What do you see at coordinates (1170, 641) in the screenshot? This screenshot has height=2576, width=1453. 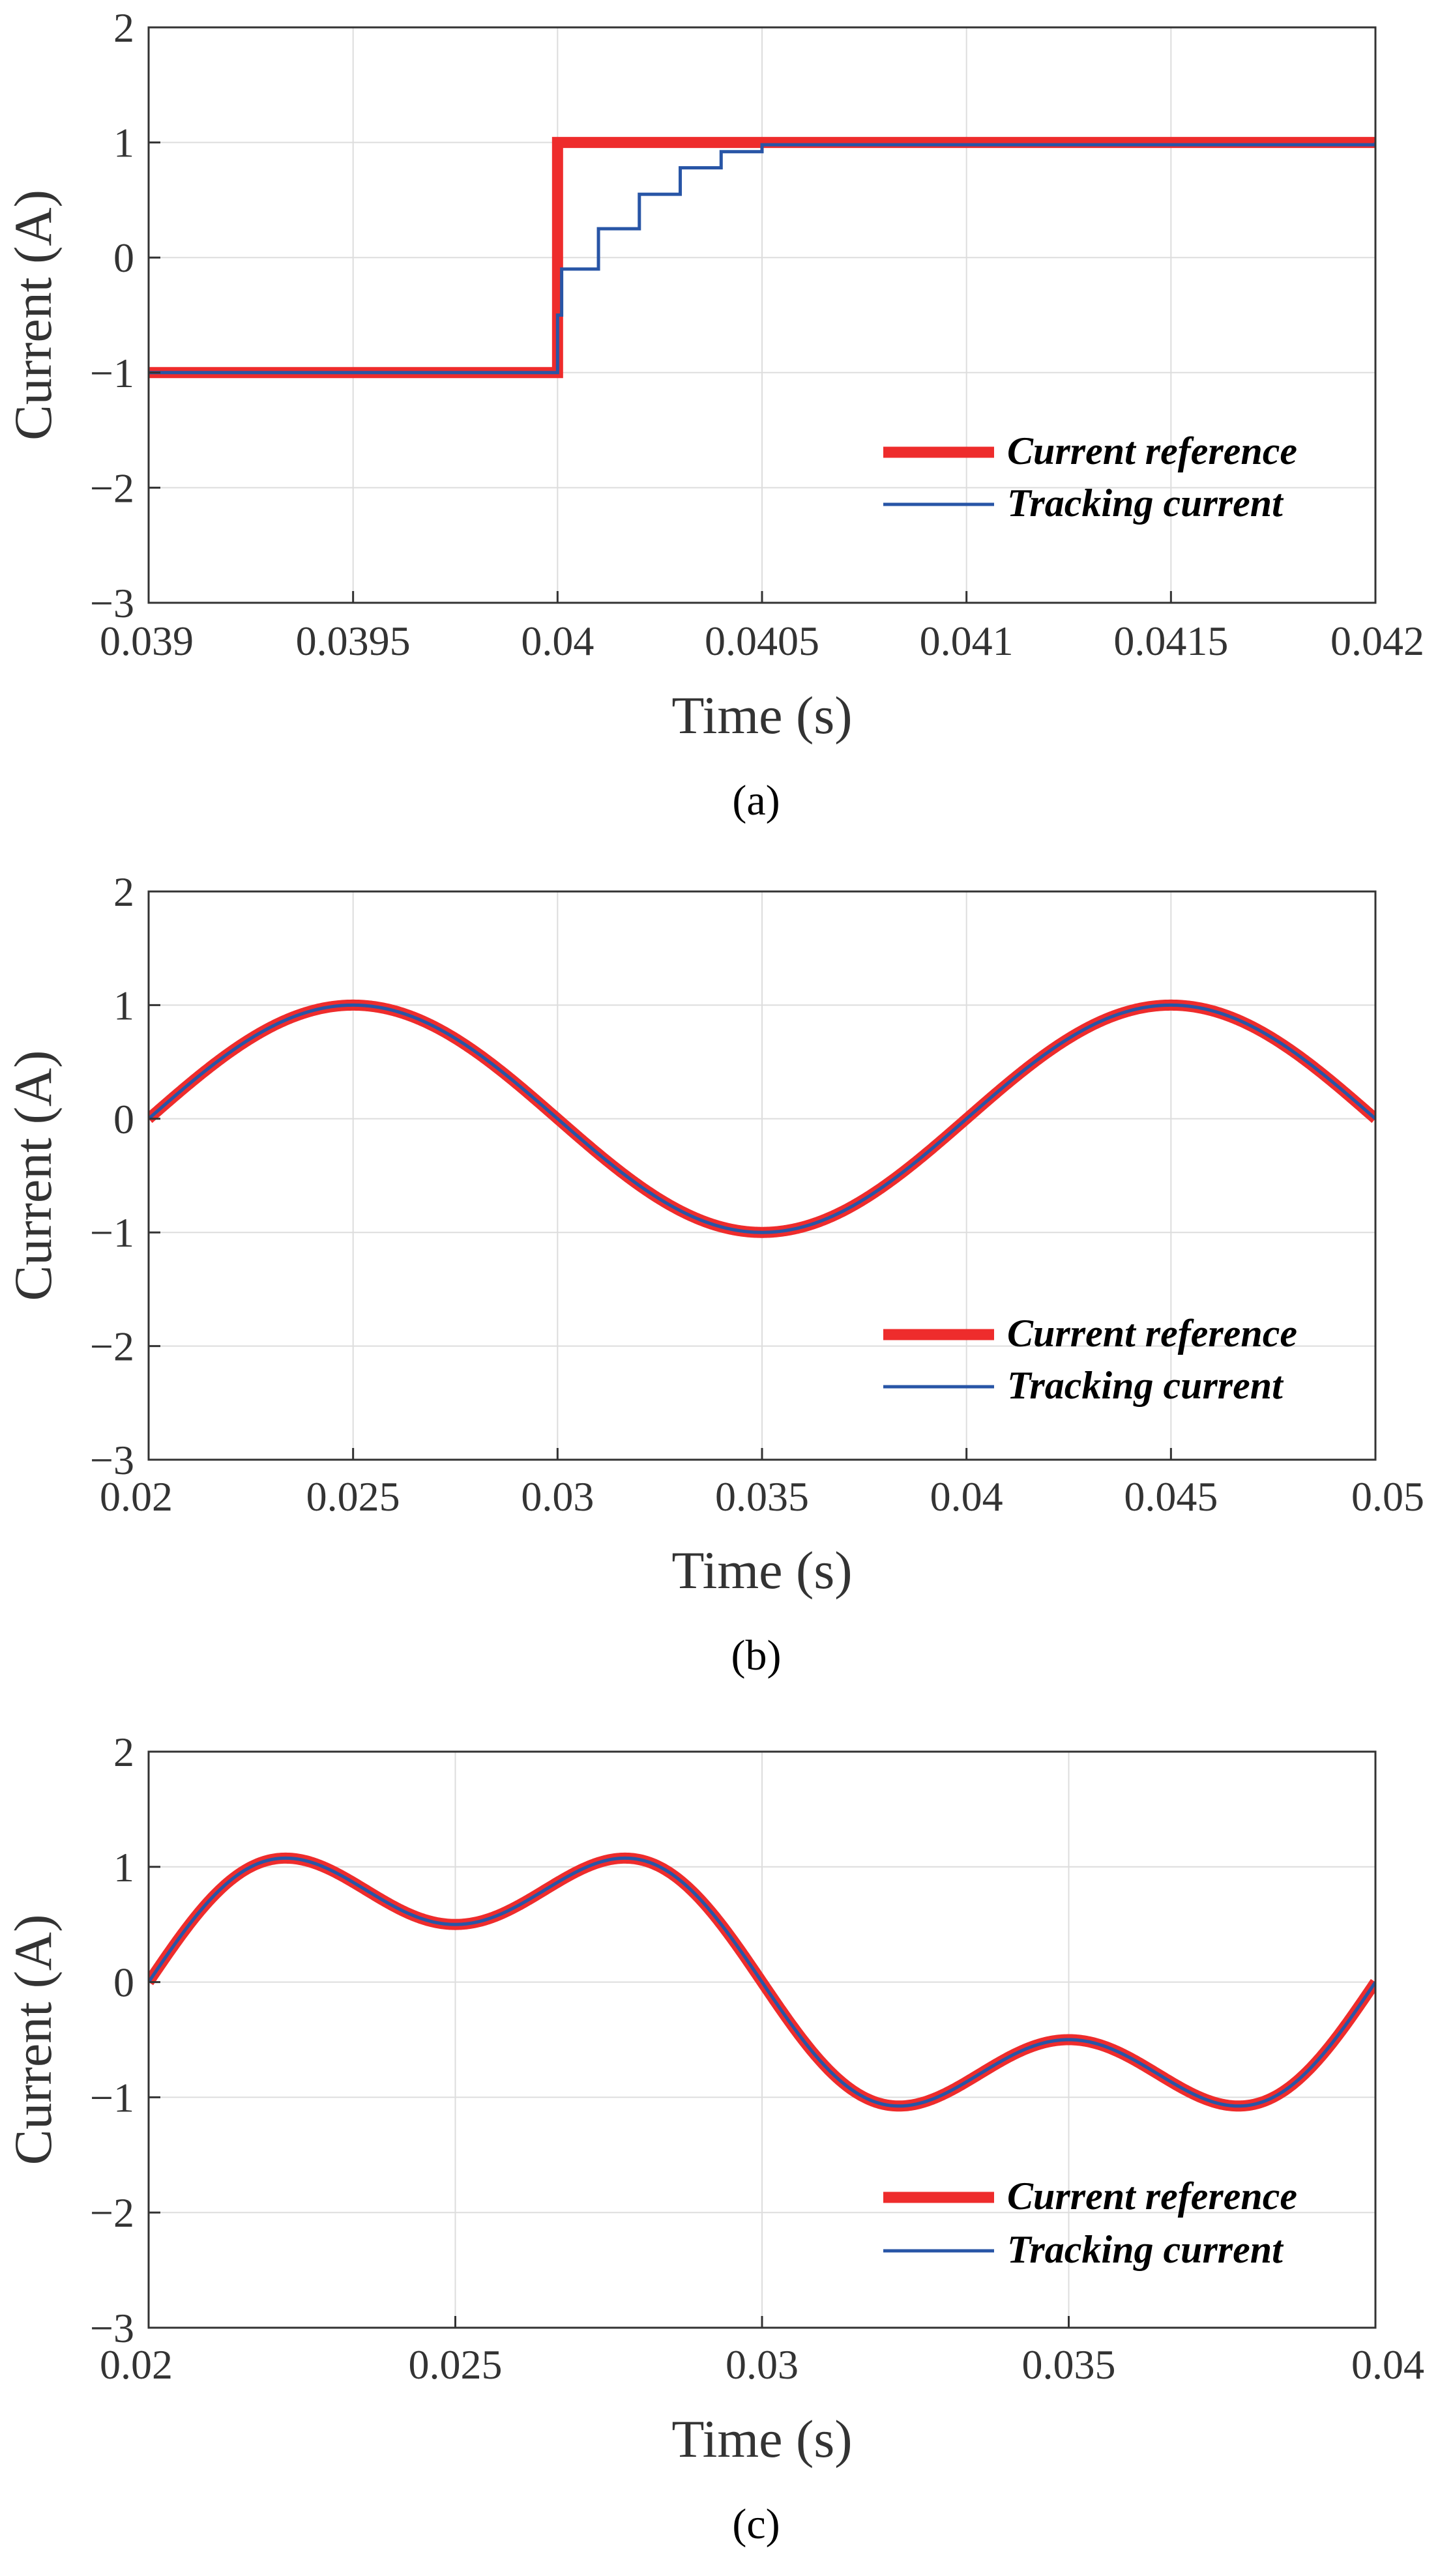 I see `x-tick-label: 0.0415` at bounding box center [1170, 641].